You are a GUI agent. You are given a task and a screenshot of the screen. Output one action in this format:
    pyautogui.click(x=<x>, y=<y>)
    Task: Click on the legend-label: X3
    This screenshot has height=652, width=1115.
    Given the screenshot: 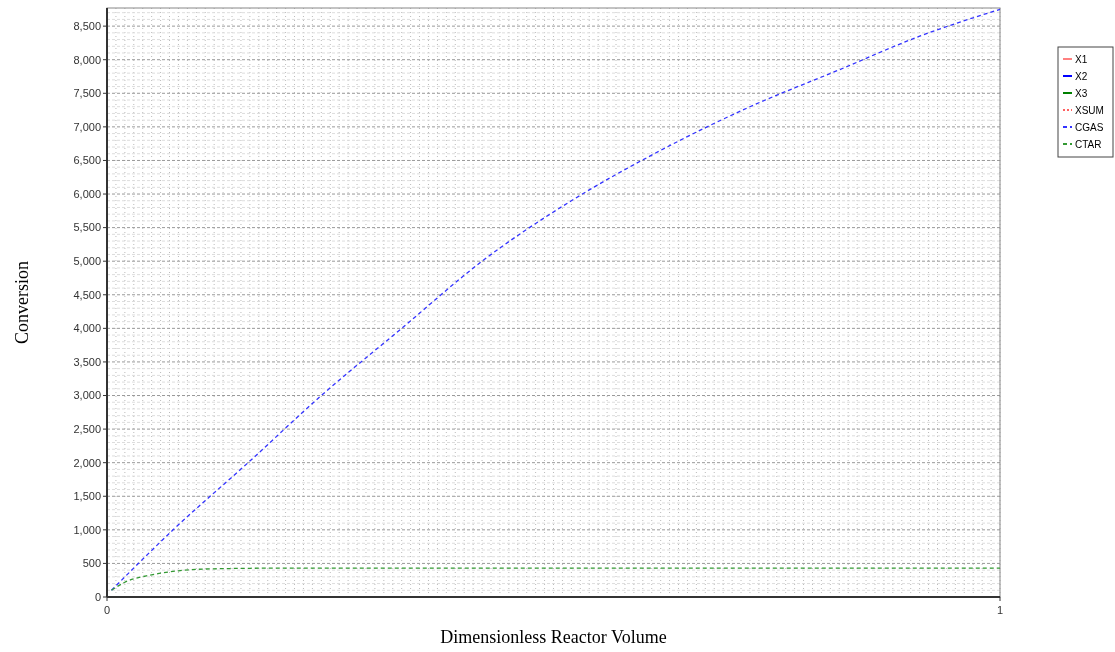 What is the action you would take?
    pyautogui.click(x=1081, y=93)
    